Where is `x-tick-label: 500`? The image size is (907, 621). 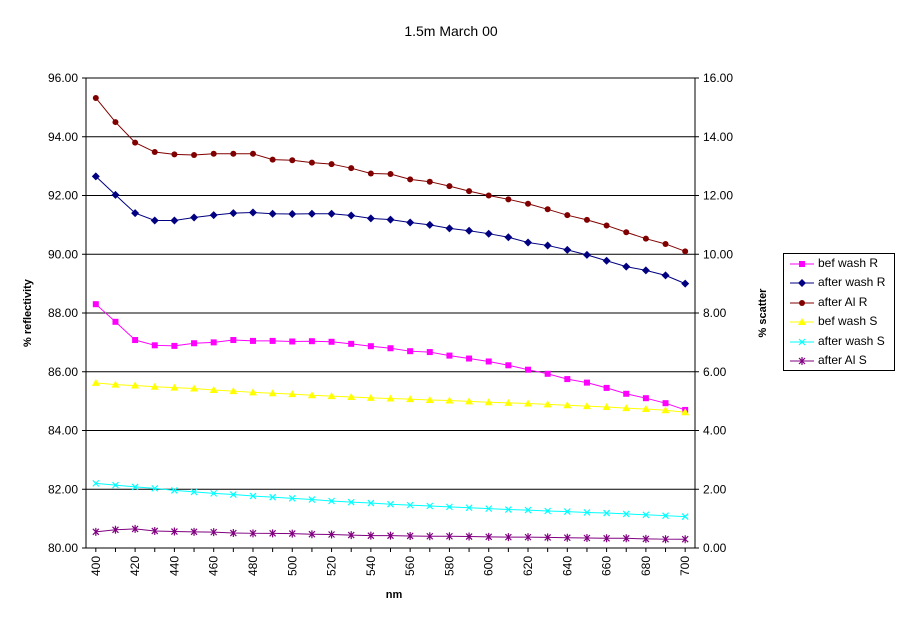 x-tick-label: 500 is located at coordinates (292, 566).